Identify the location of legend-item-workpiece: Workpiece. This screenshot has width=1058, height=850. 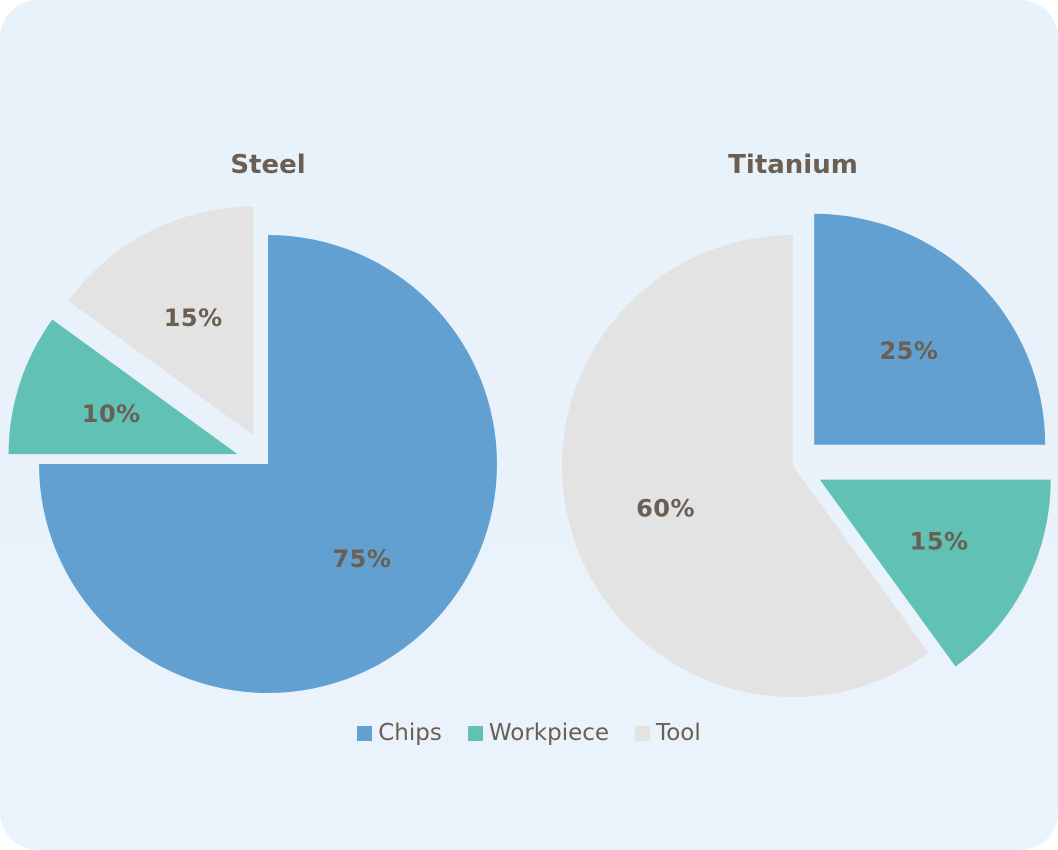
(538, 733).